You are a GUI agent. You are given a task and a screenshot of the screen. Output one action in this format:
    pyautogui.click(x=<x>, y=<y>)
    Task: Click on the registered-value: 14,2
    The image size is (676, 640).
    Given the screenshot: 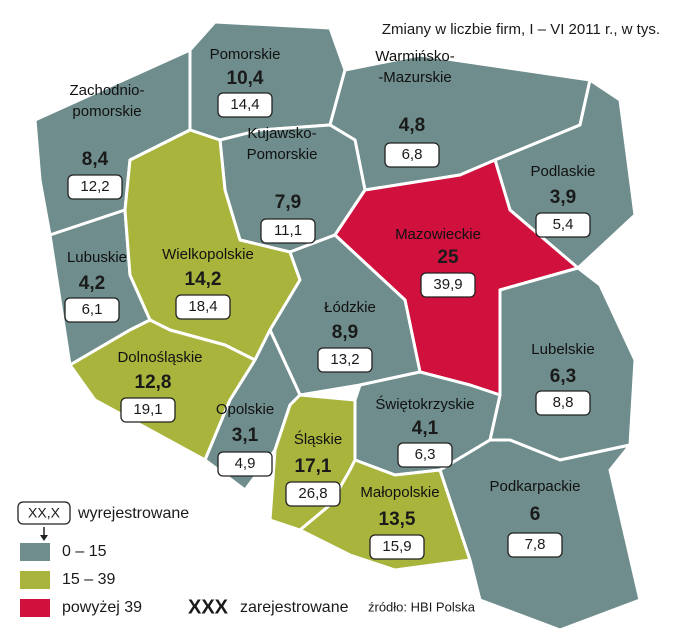 What is the action you would take?
    pyautogui.click(x=203, y=279)
    